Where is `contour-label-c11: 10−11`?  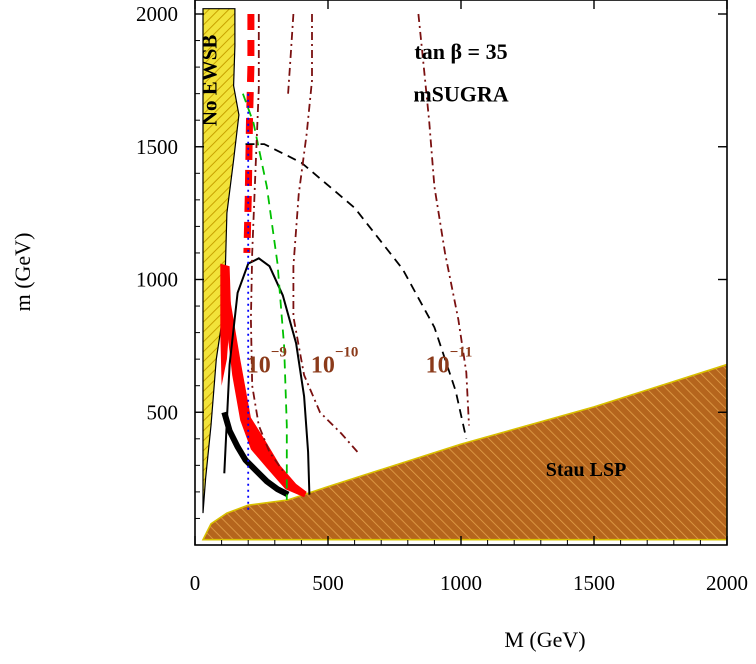
contour-label-c11: 10−11 is located at coordinates (449, 361).